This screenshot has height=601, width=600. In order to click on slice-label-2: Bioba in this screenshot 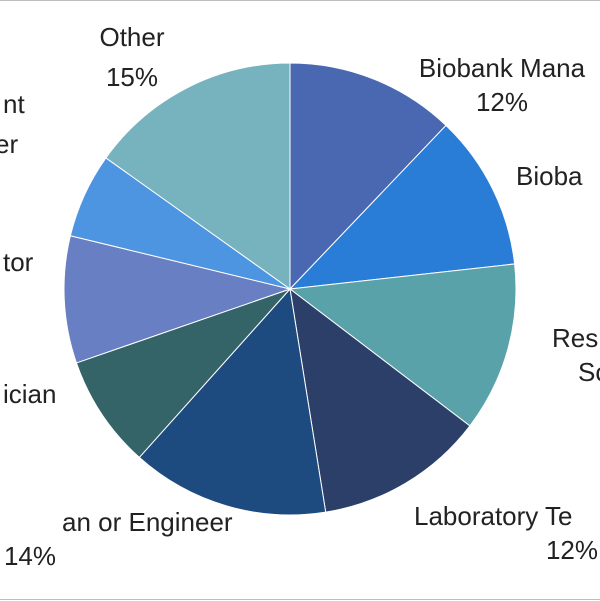, I will do `click(549, 176)`.